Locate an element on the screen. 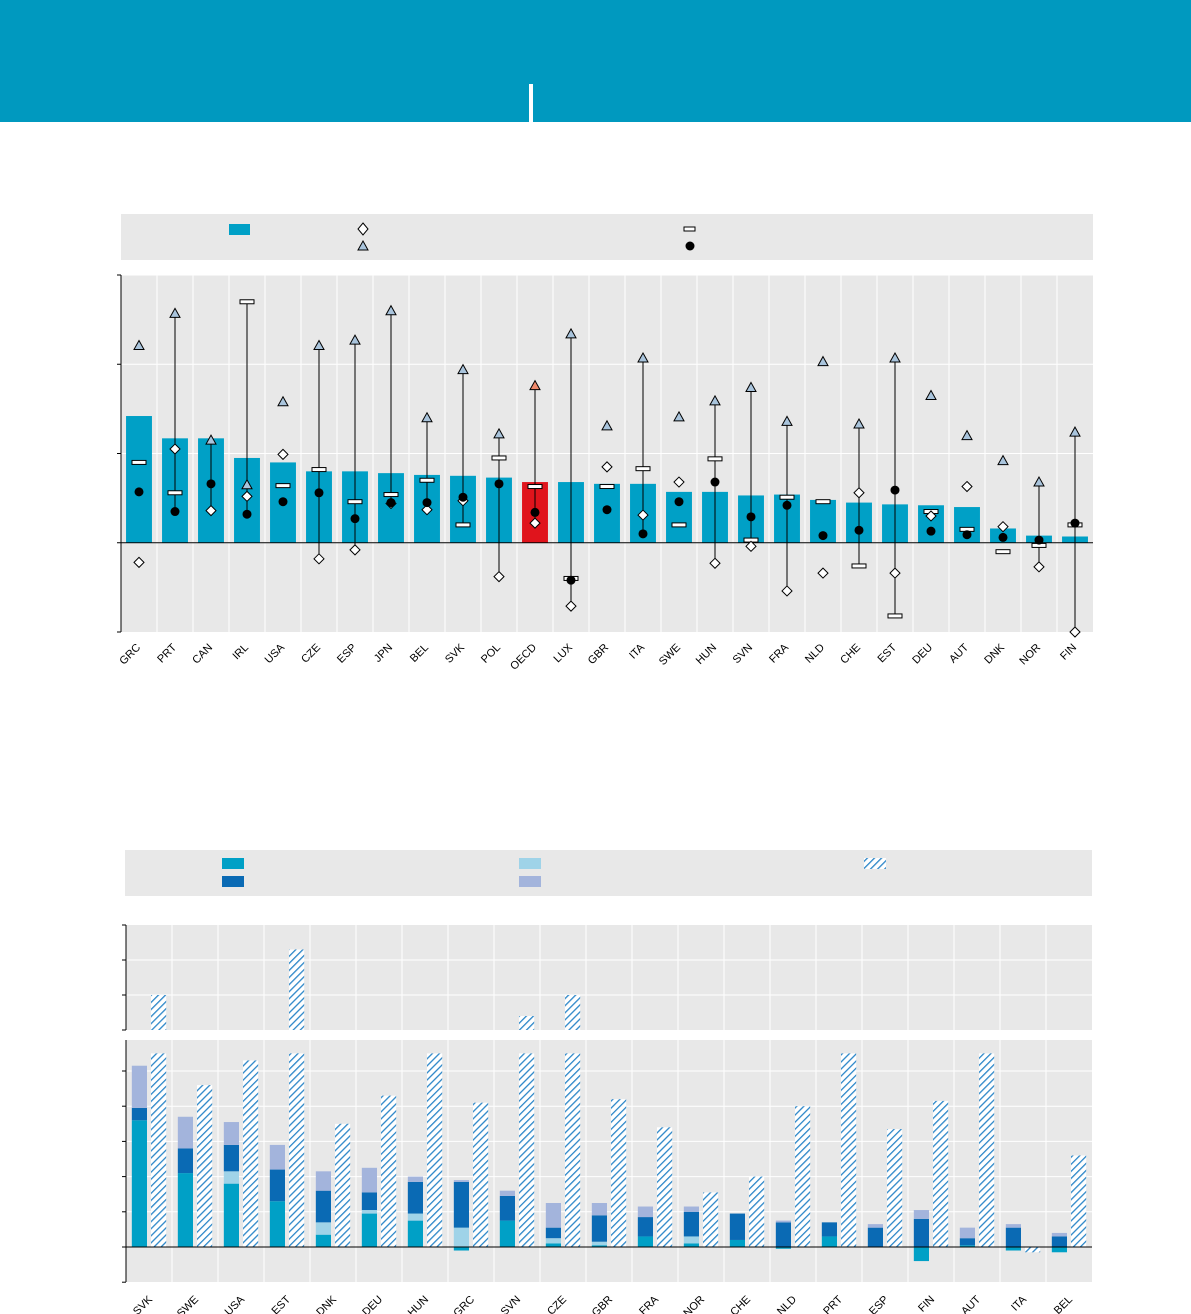 The image size is (1191, 1314). x-tick-label: HUN is located at coordinates (418, 1304).